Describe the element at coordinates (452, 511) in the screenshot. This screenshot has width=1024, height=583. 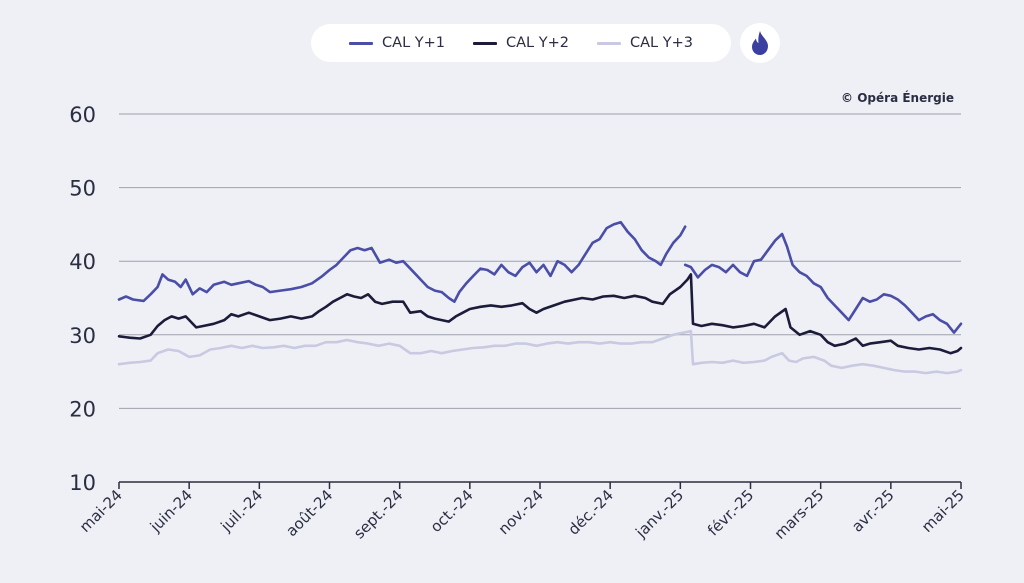
I see `x-tick-label: oct.-24` at that location.